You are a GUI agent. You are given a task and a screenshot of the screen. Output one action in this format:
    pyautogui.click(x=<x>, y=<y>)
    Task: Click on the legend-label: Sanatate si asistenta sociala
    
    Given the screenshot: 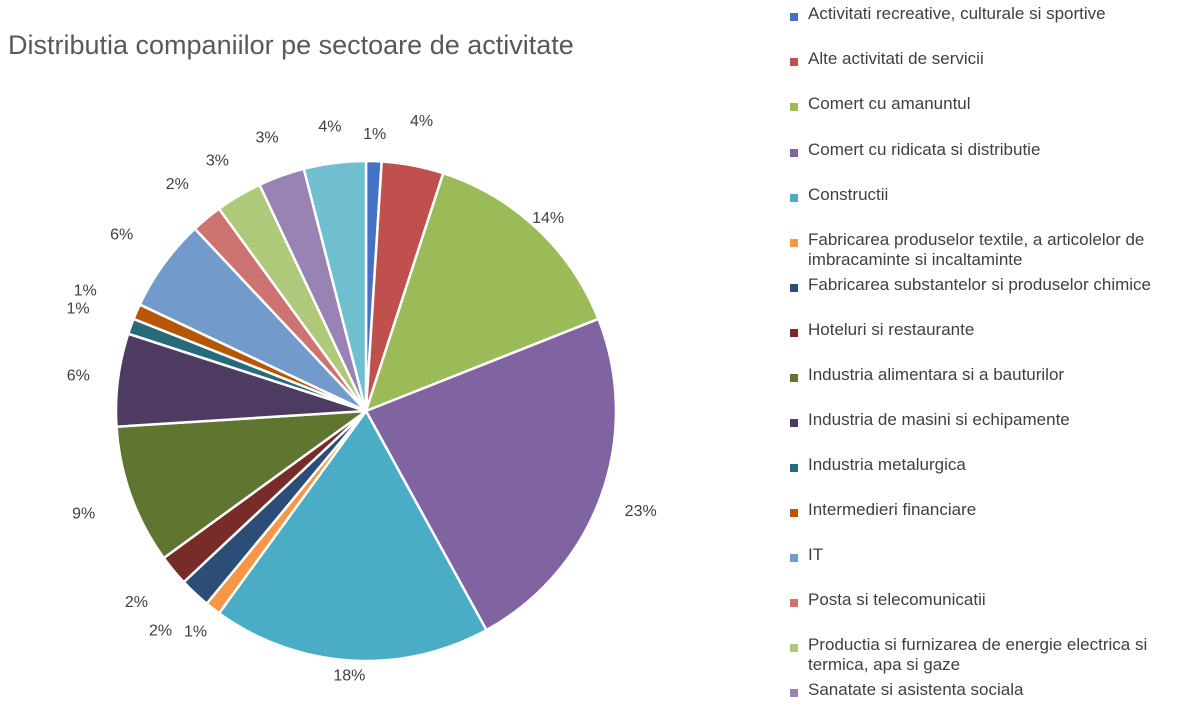 What is the action you would take?
    pyautogui.click(x=916, y=689)
    